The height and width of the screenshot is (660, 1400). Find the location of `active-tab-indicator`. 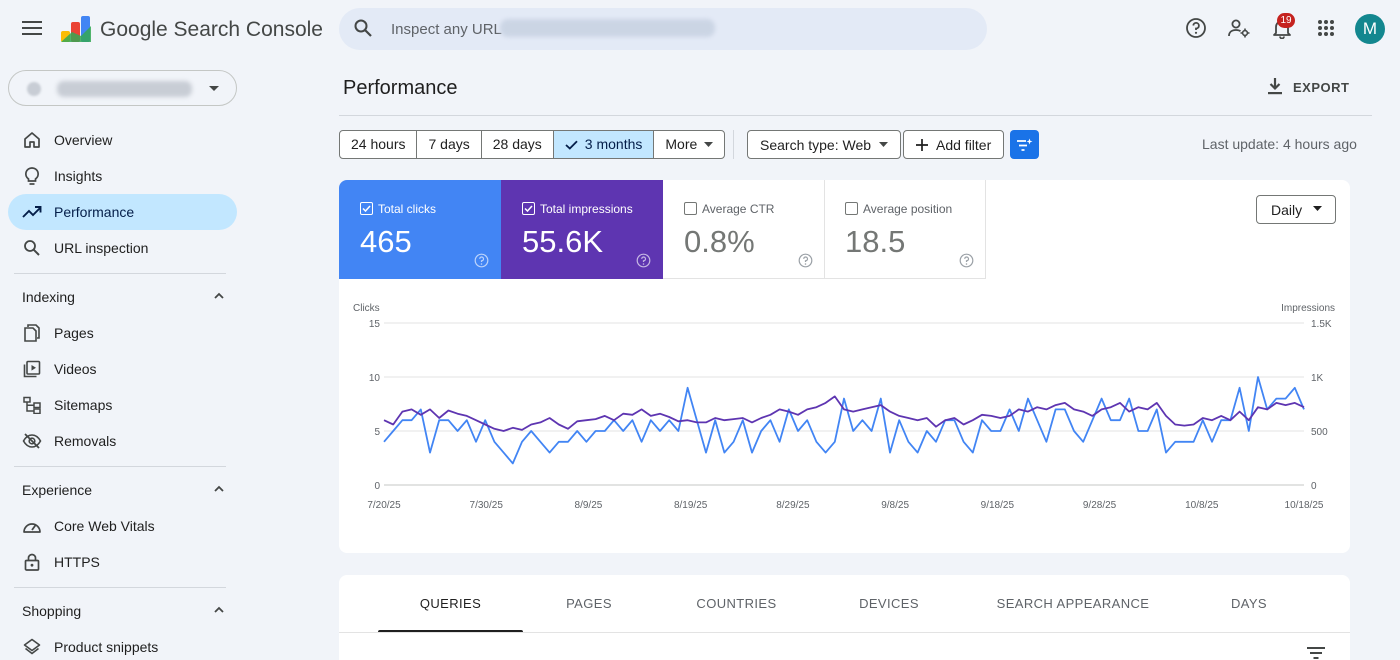

active-tab-indicator is located at coordinates (450, 631).